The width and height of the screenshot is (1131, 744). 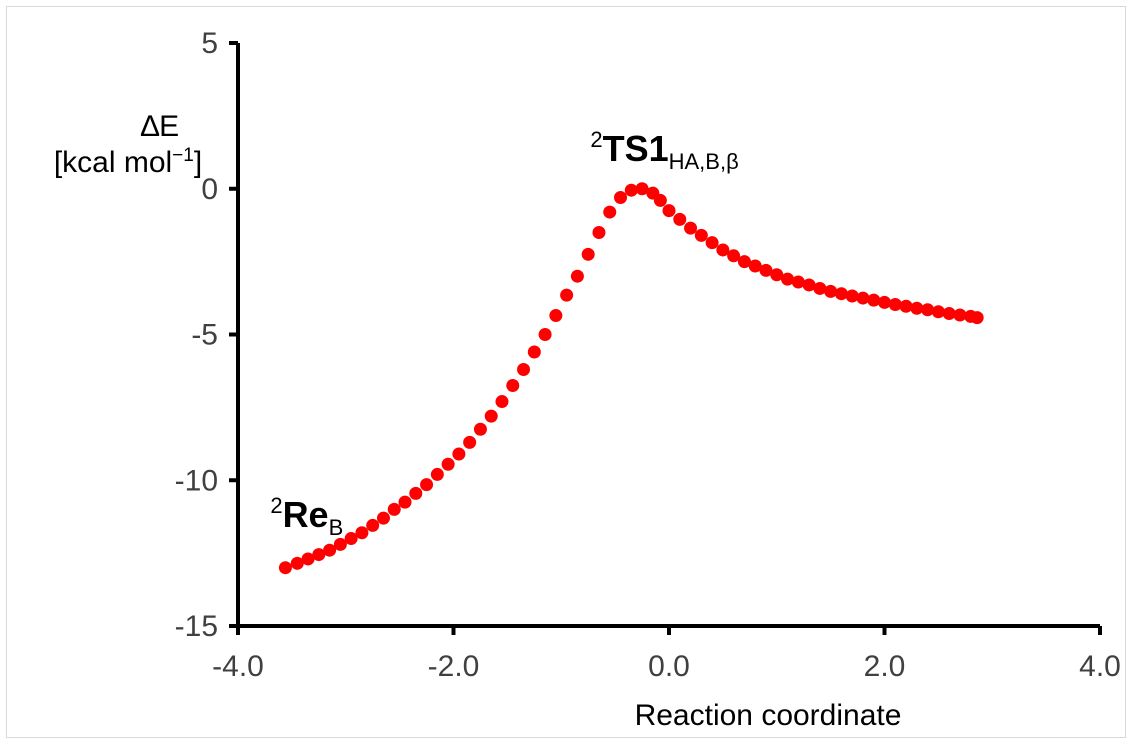 I want to click on y-tick-label: -15, so click(x=196, y=626).